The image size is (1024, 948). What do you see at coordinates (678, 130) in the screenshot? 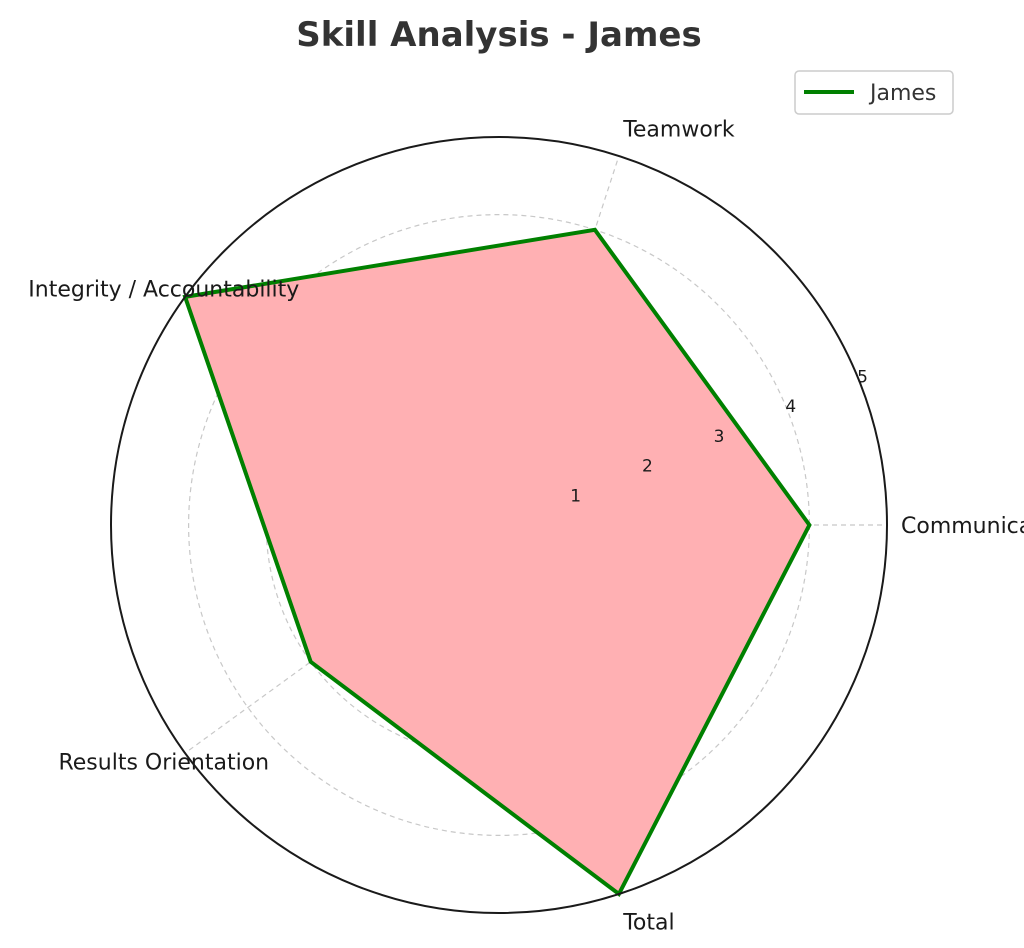
I see `category-label-1: Teamwork` at bounding box center [678, 130].